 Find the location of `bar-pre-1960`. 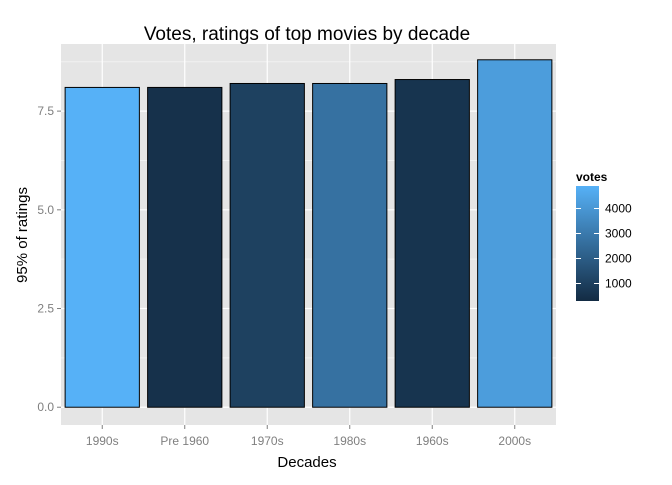

bar-pre-1960 is located at coordinates (185, 247).